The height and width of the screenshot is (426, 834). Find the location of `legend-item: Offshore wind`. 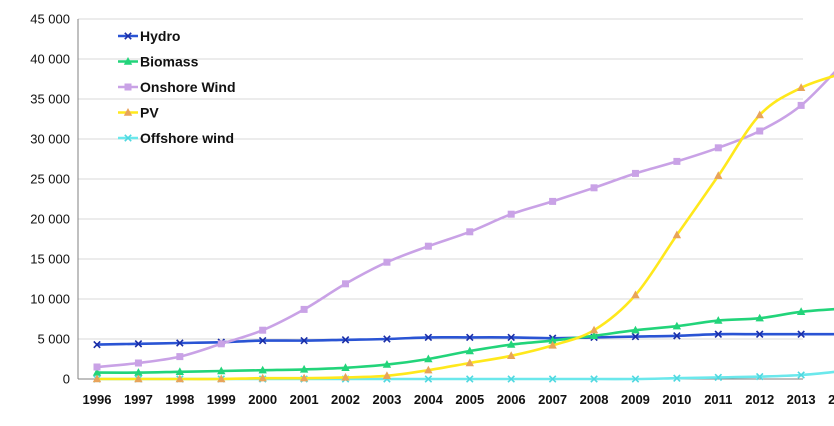

legend-item: Offshore wind is located at coordinates (176, 138).